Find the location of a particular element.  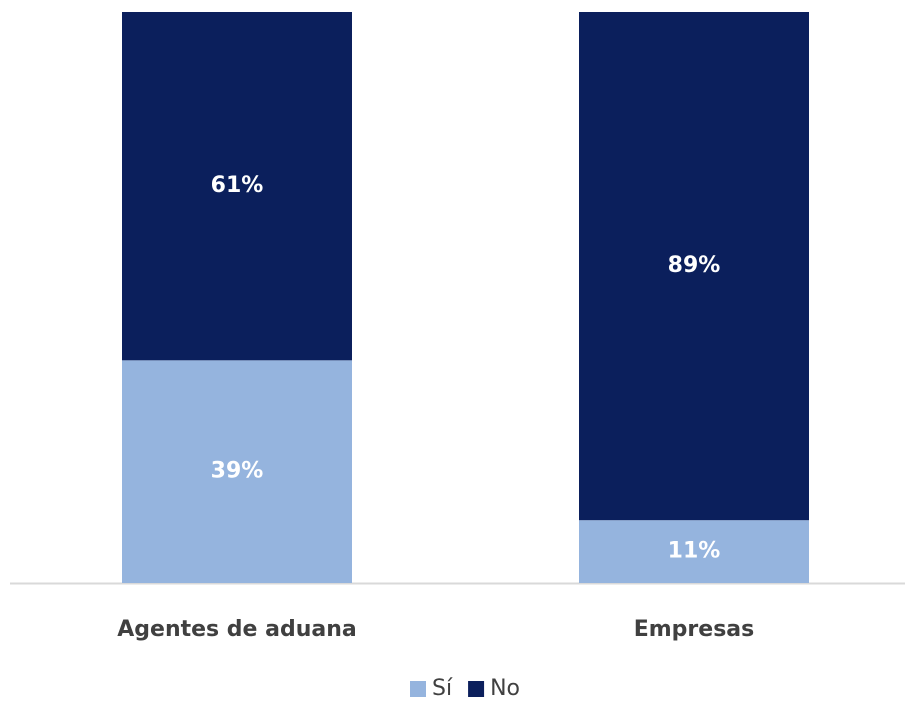

data-label: 89% is located at coordinates (694, 265).